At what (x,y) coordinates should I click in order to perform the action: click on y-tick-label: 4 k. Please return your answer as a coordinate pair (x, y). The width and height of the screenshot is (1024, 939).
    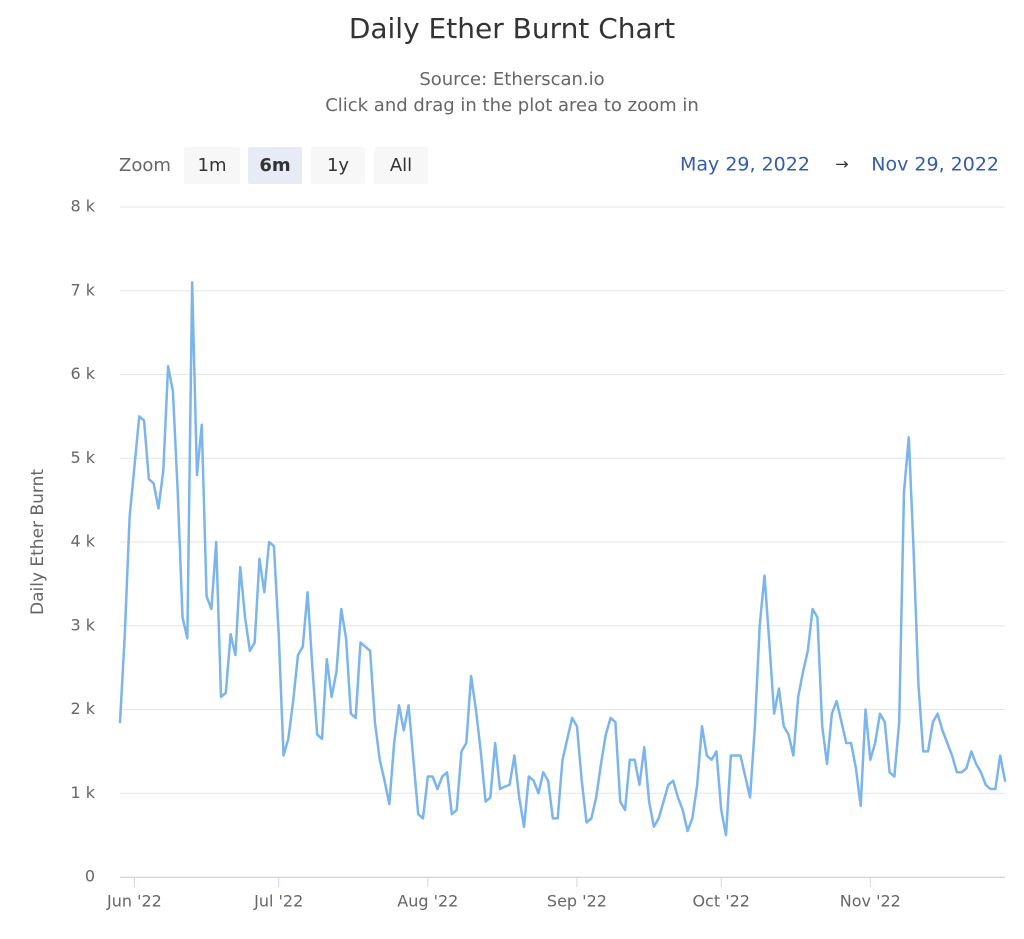
    Looking at the image, I should click on (82, 541).